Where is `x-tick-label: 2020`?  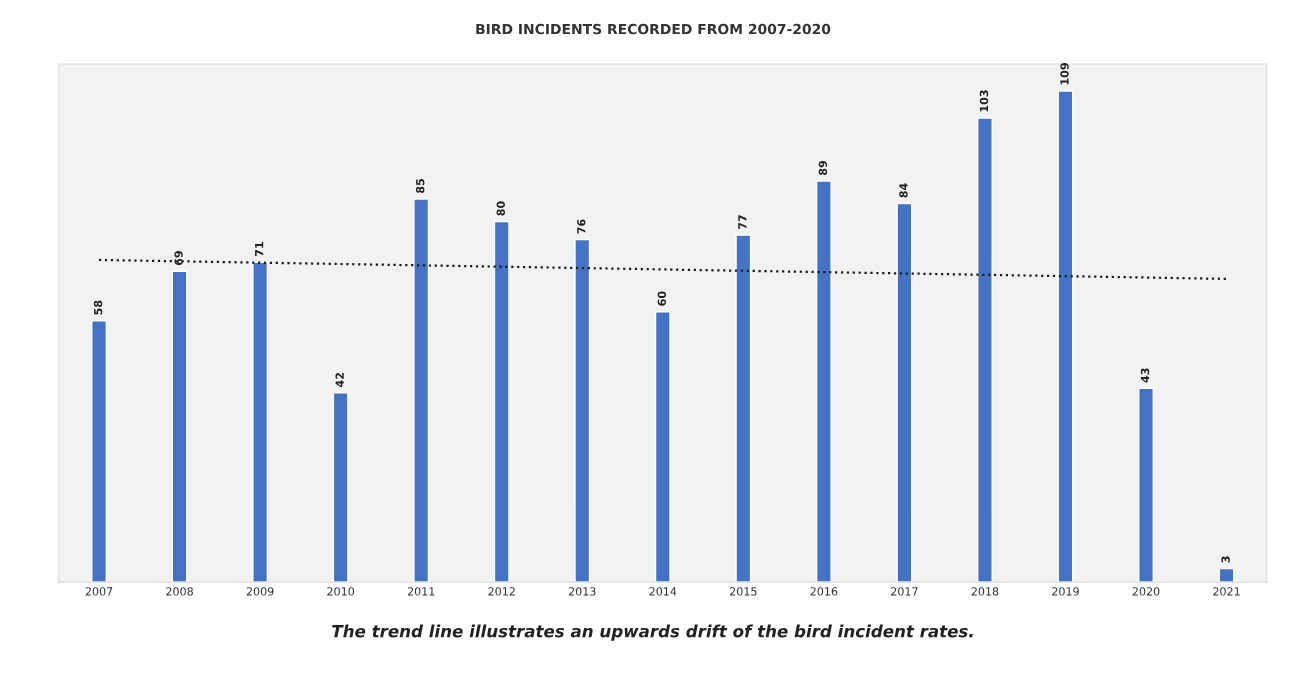
x-tick-label: 2020 is located at coordinates (1146, 591).